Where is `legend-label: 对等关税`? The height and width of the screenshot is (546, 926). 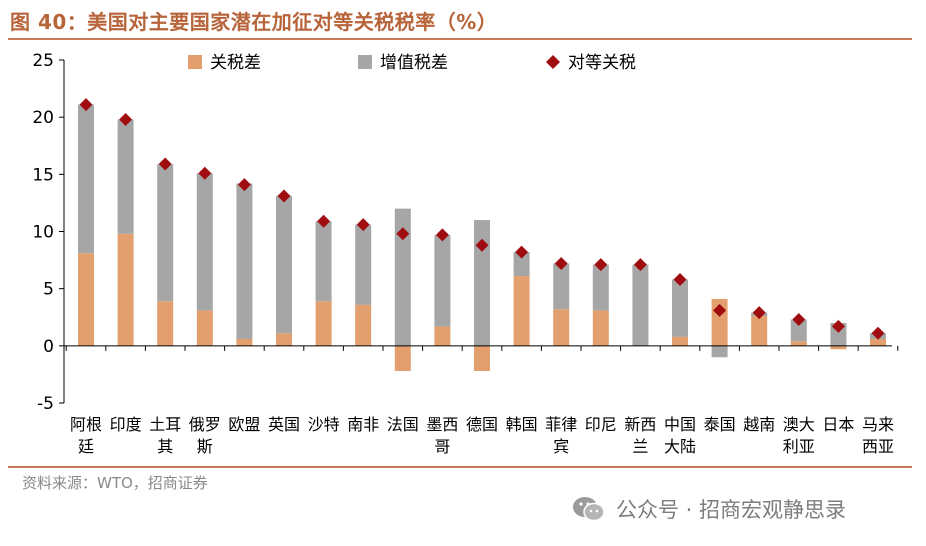 legend-label: 对等关税 is located at coordinates (602, 63).